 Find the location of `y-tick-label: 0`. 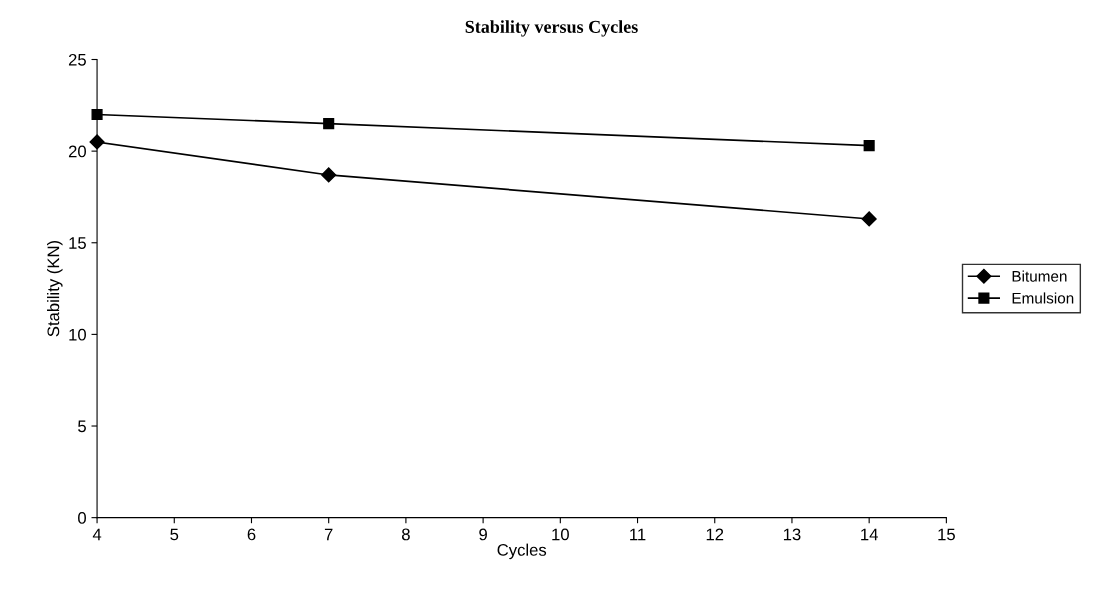

y-tick-label: 0 is located at coordinates (82, 518).